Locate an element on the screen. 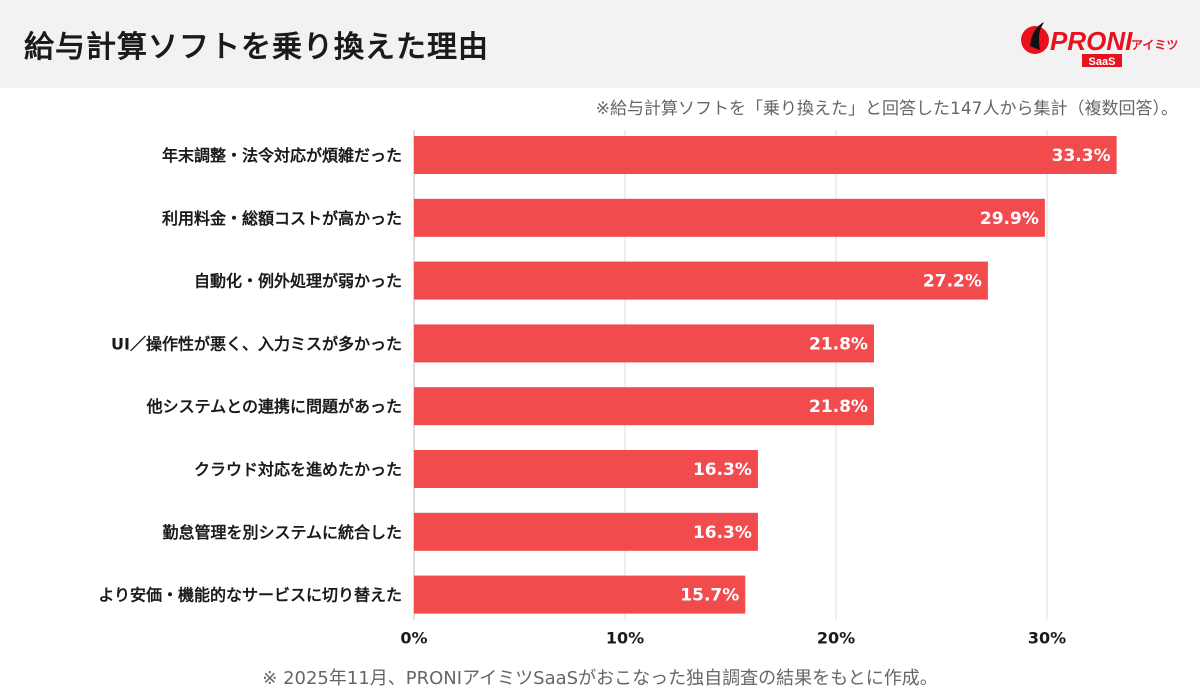  category-label: UI／操作性が悪く、入力ミスが多かった is located at coordinates (256, 343).